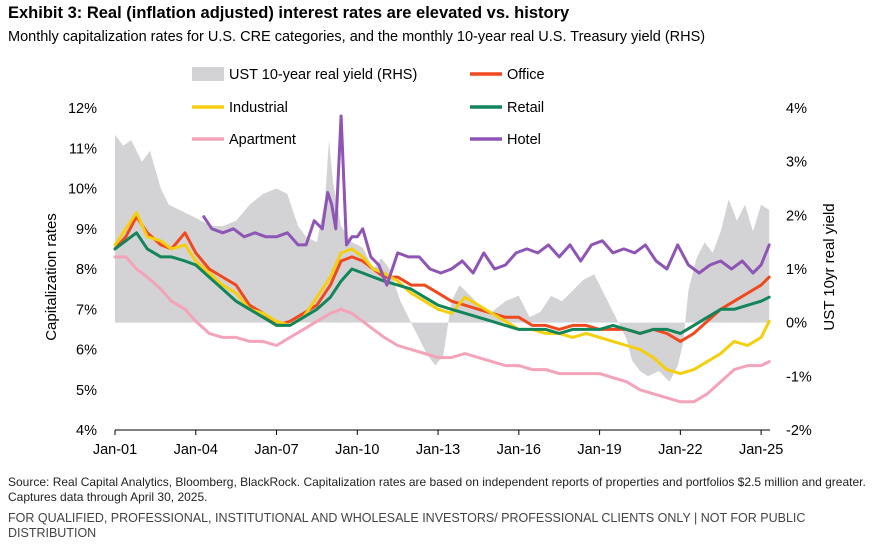  Describe the element at coordinates (82, 109) in the screenshot. I see `y-tick-label: 12%` at that location.